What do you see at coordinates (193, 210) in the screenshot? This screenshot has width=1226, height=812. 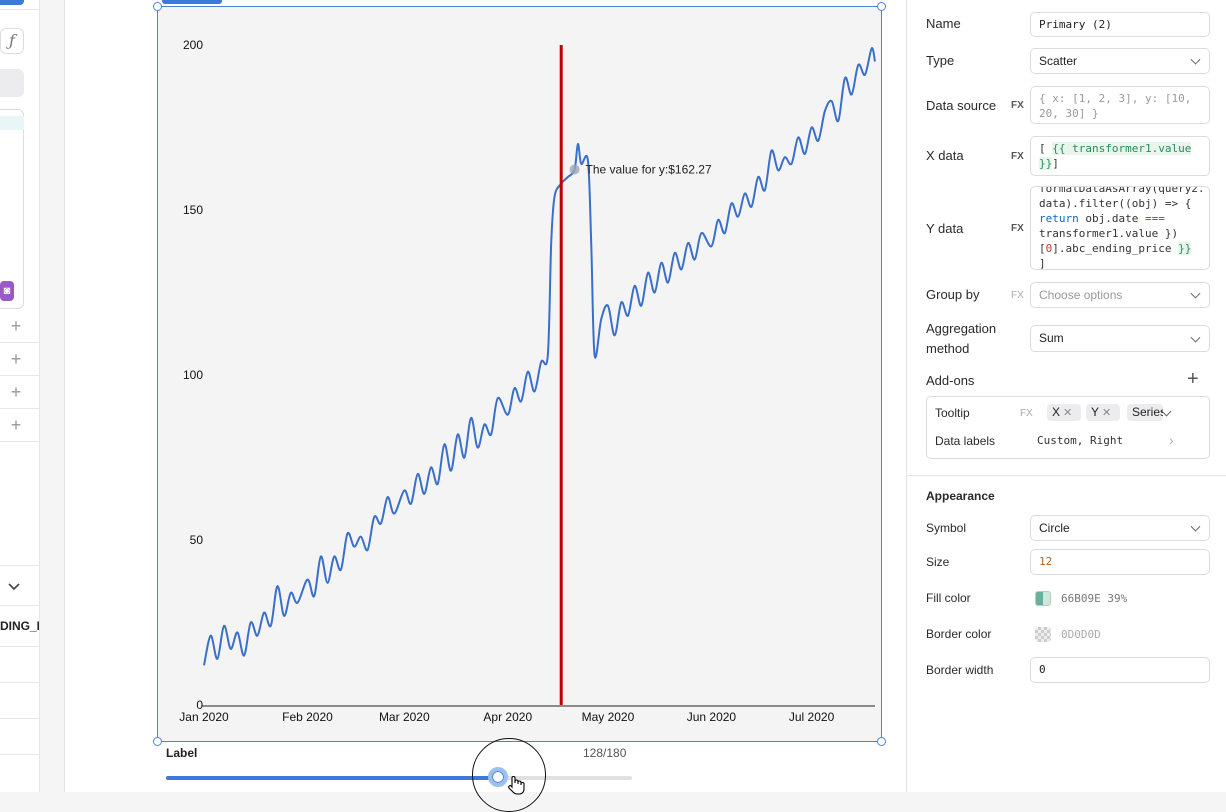 I see `y-tick-label: 150` at bounding box center [193, 210].